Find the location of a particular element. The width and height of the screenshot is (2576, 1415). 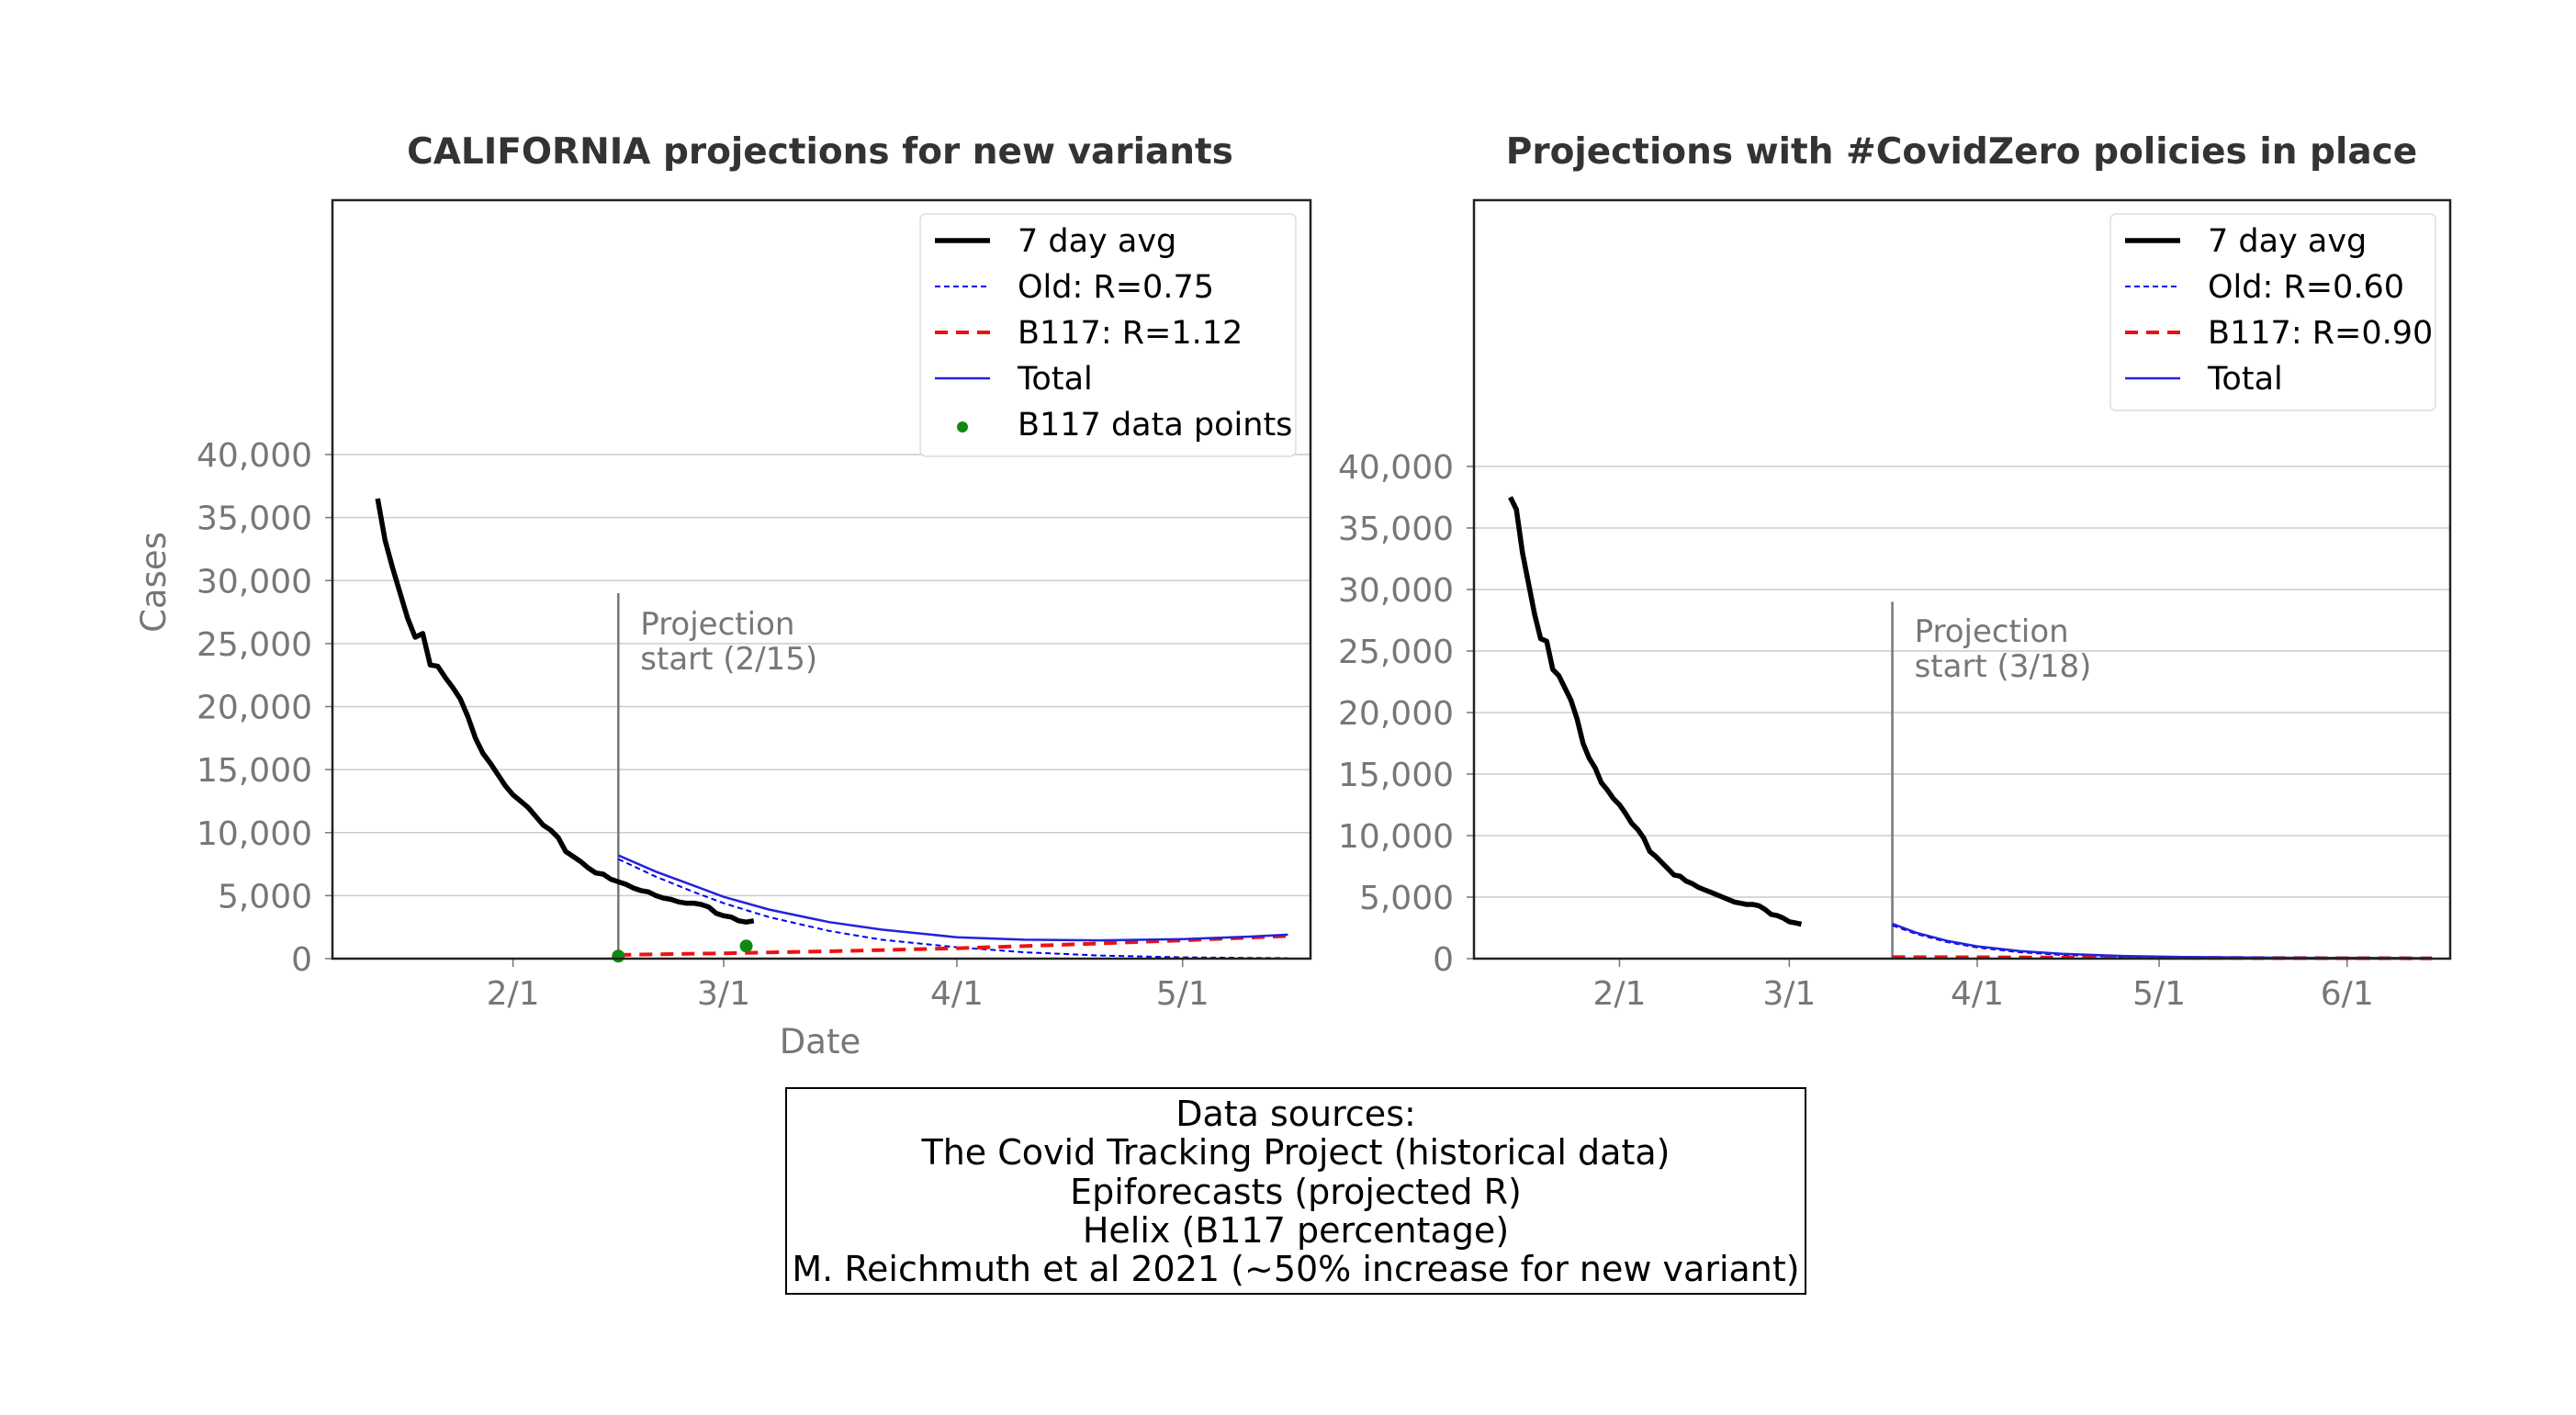

legend-label: Old: R=0.60 is located at coordinates (2306, 287).